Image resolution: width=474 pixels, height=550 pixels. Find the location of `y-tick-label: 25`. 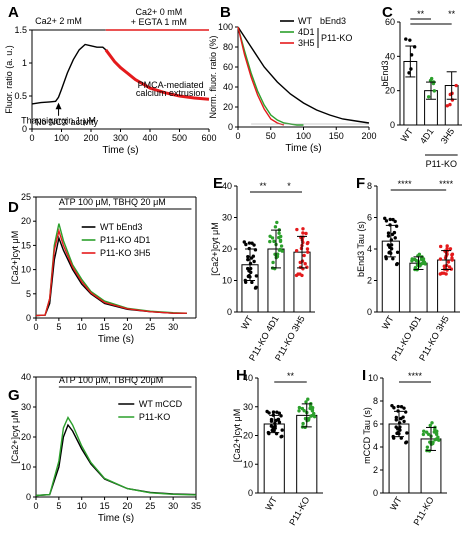

y-tick-label: 25 is located at coordinates (26, 197).